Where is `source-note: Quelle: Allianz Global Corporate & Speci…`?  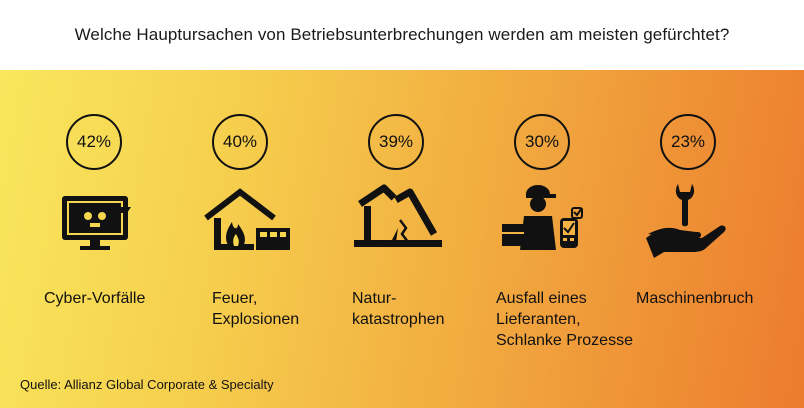
source-note: Quelle: Allianz Global Corporate & Speci… is located at coordinates (147, 384).